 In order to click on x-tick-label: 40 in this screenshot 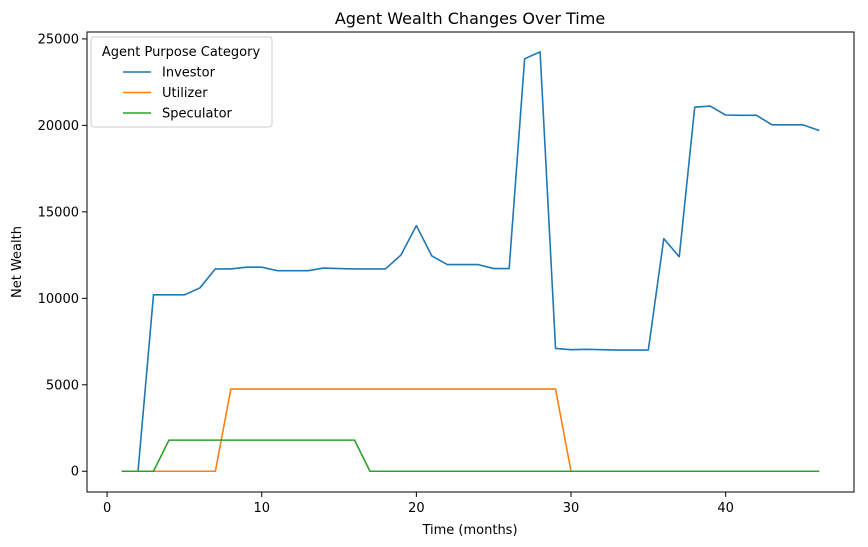, I will do `click(725, 508)`.